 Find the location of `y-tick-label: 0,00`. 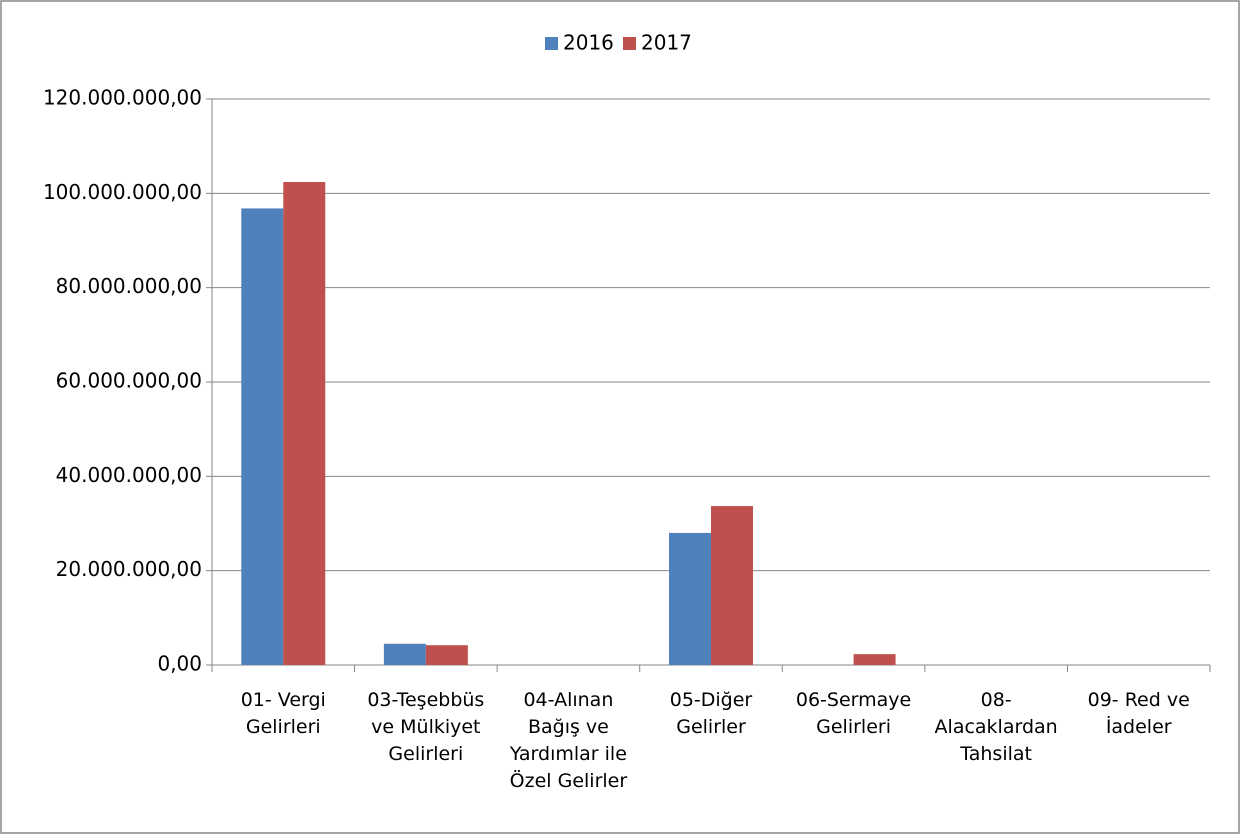

y-tick-label: 0,00 is located at coordinates (179, 664).